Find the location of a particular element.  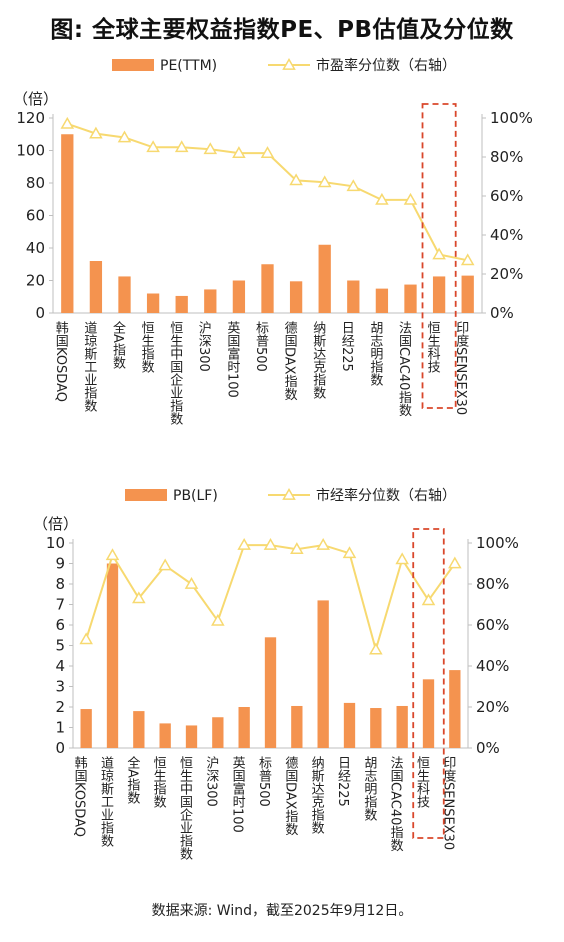

y-tick-label-left: 8 is located at coordinates (60, 584).